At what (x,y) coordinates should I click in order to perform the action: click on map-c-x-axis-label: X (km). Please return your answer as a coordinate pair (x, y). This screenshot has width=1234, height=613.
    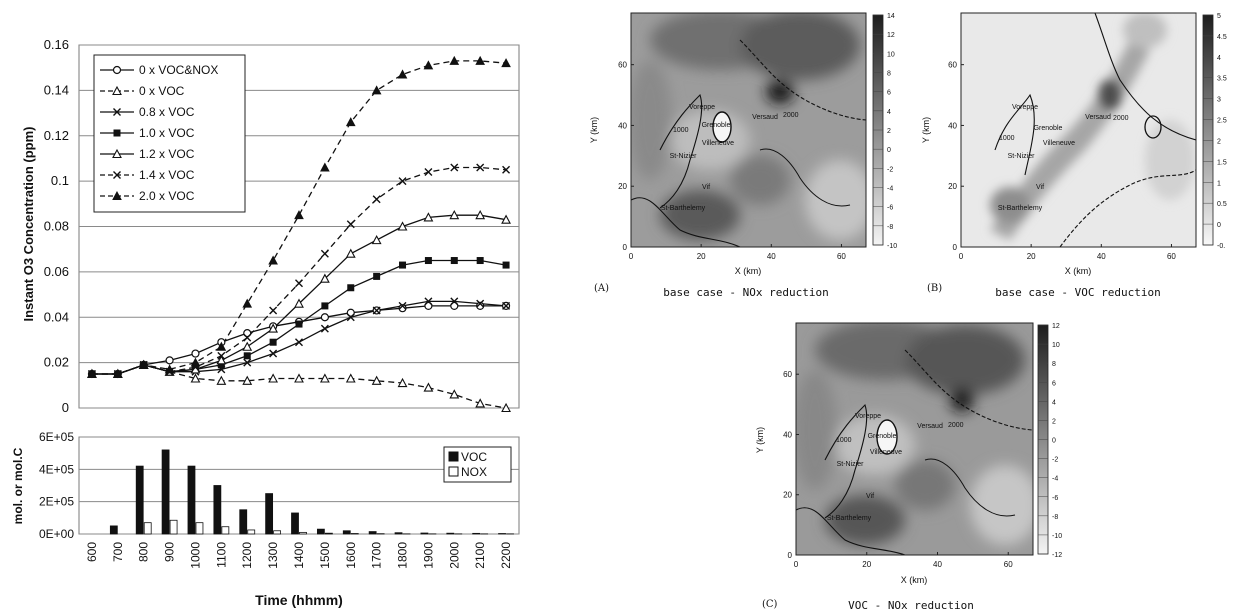
    Looking at the image, I should click on (914, 580).